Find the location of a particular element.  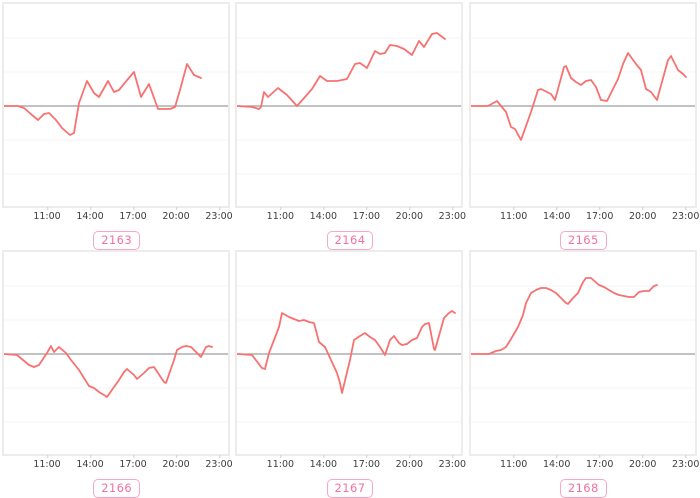

badge-row: 2167 is located at coordinates (349, 487).